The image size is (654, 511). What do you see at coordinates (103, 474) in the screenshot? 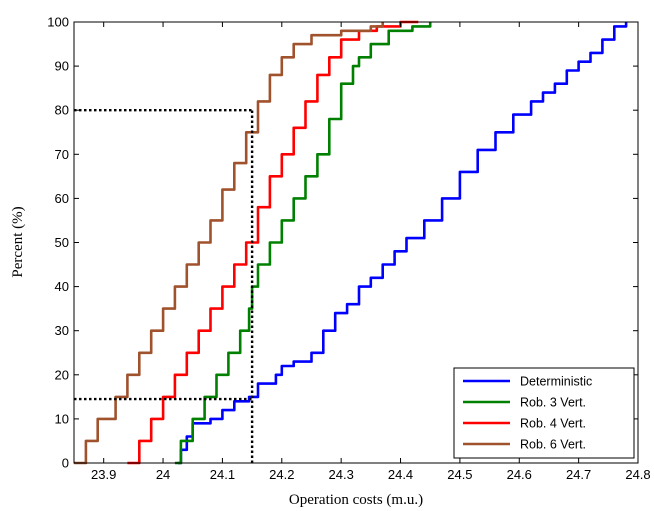
I see `x-tick-label: 23.9` at bounding box center [103, 474].